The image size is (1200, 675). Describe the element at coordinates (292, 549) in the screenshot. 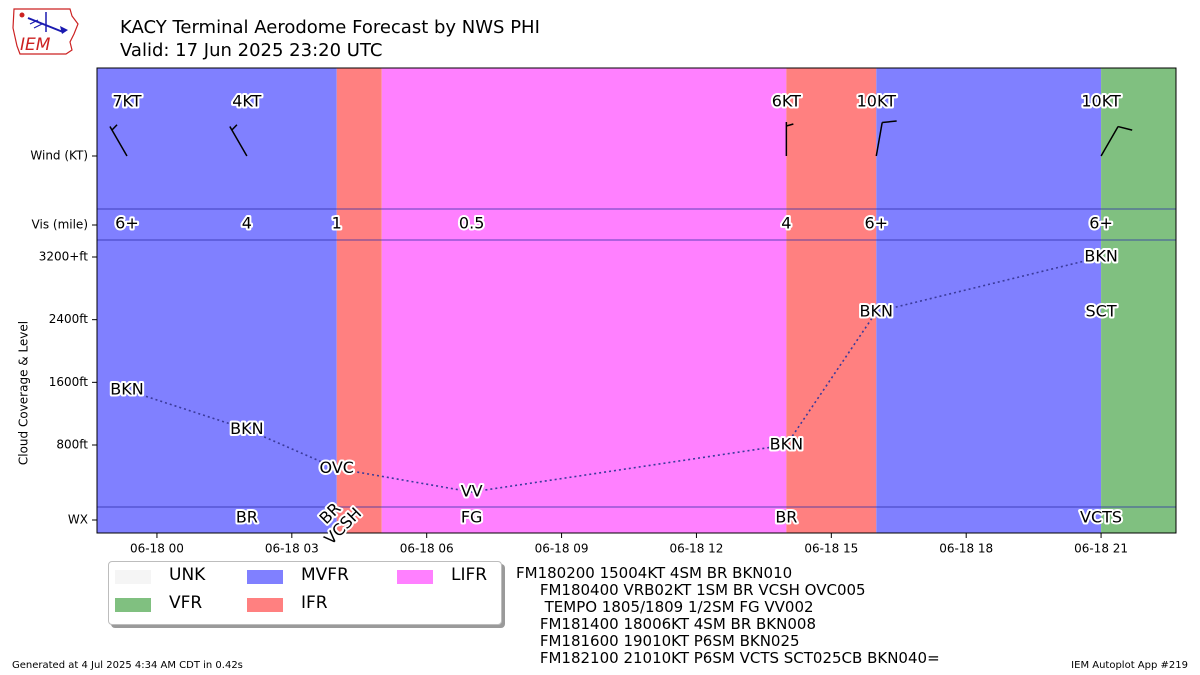

I see `x-tick-label: 06-18 03` at that location.